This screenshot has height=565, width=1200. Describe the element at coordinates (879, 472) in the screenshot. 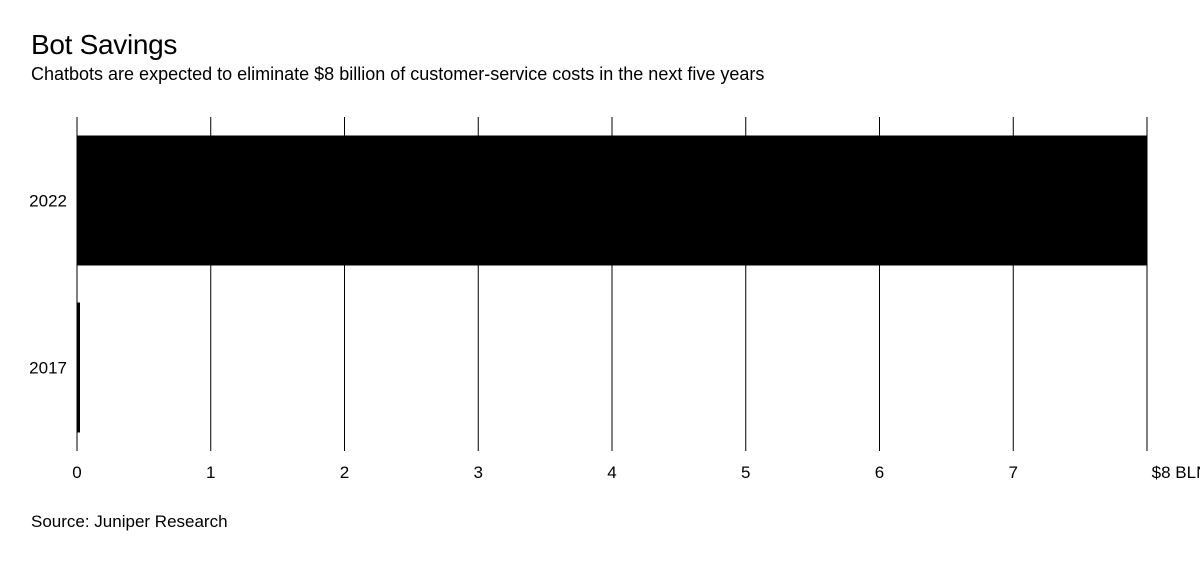

I see `x-tick-label-6: 6` at that location.